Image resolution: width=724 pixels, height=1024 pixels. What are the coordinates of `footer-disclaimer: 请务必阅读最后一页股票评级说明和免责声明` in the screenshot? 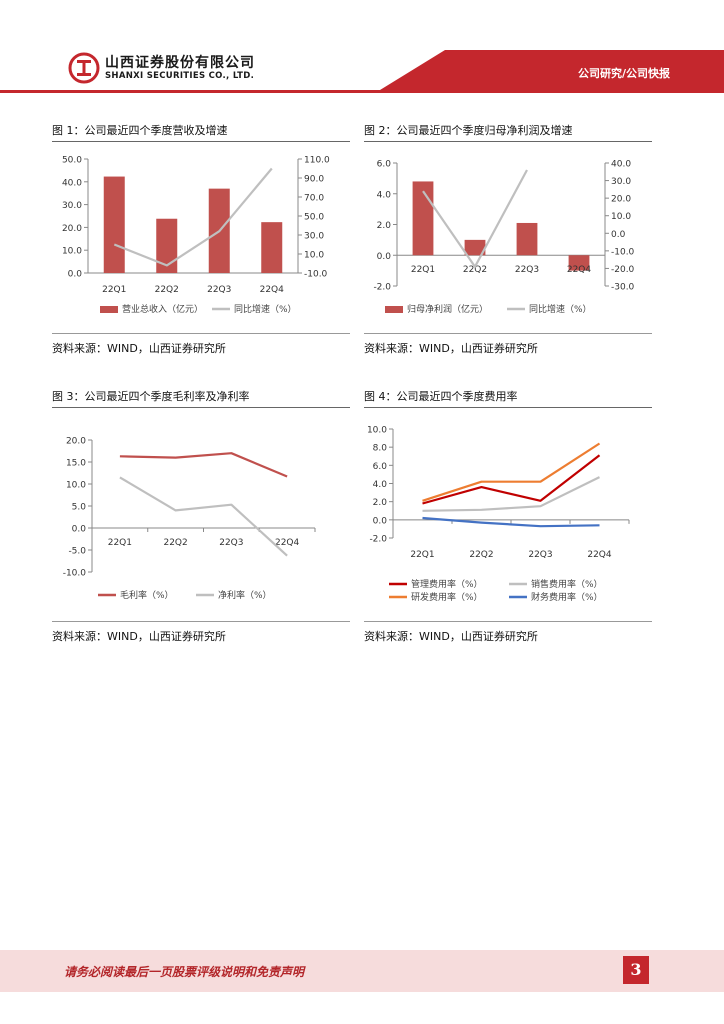 It's located at (184, 972).